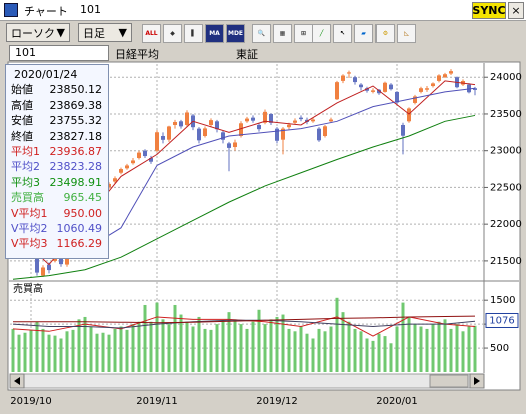 Image resolution: width=526 pixels, height=414 pixels. What do you see at coordinates (506, 224) in the screenshot?
I see `y-tick-label: 22000` at bounding box center [506, 224].